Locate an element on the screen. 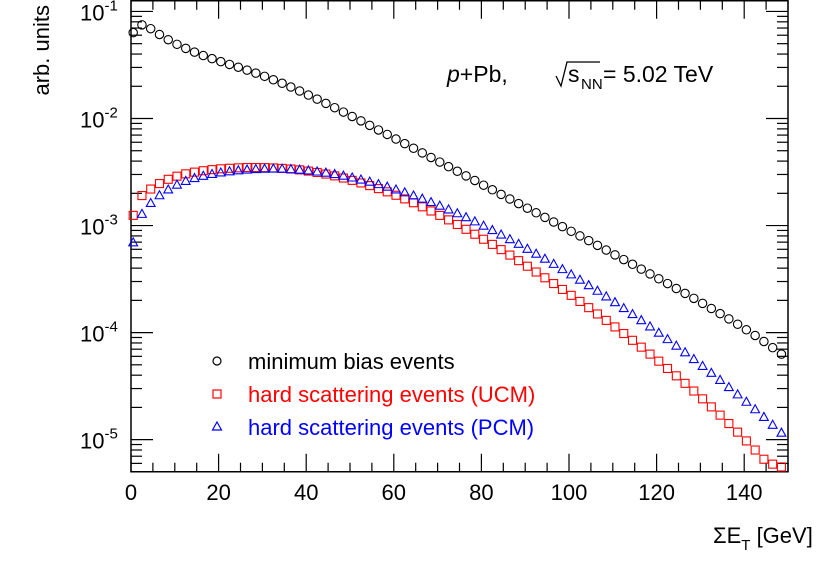 Image resolution: width=830 pixels, height=563 pixels. annotation-s: s is located at coordinates (574, 74).